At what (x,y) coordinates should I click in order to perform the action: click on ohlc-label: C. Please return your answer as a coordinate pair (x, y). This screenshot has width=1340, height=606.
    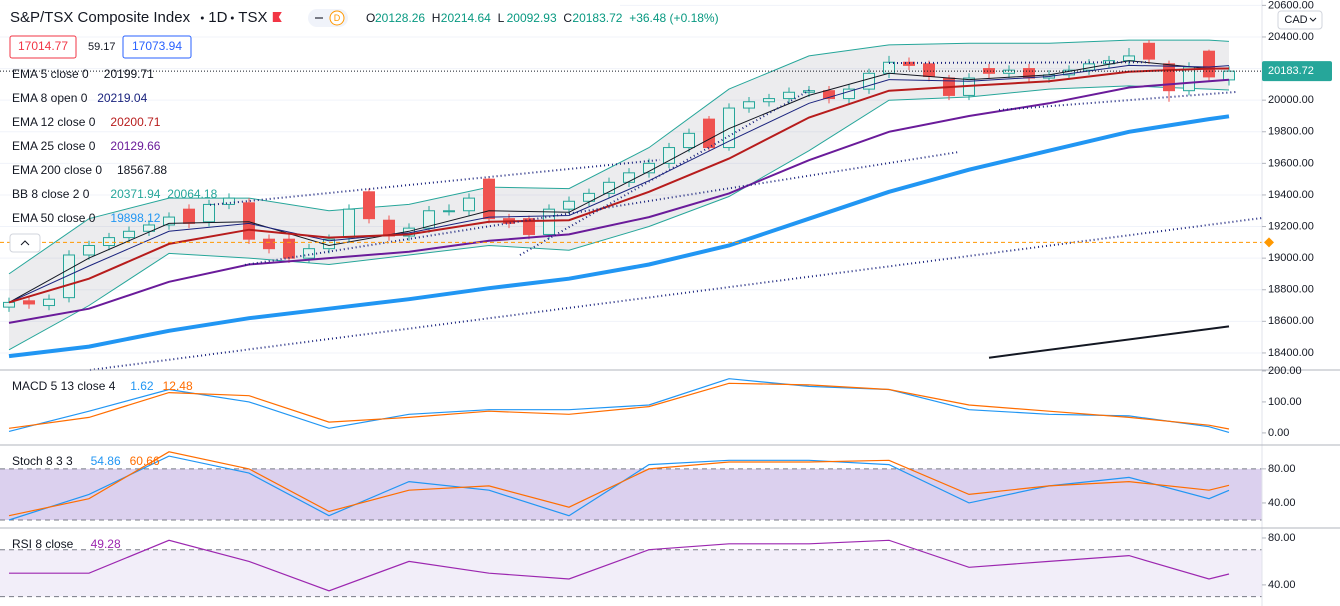
    Looking at the image, I should click on (567, 18).